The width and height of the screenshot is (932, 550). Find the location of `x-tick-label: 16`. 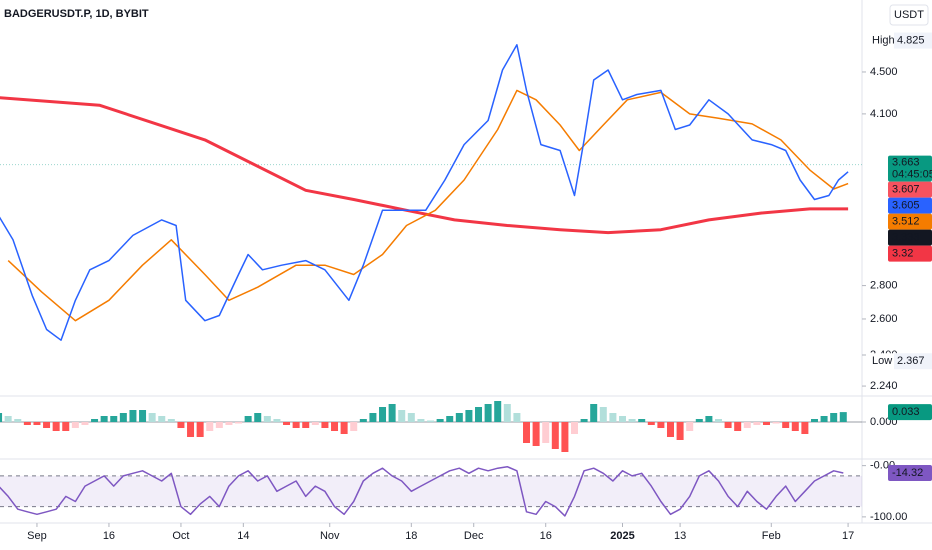

x-tick-label: 16 is located at coordinates (546, 536).